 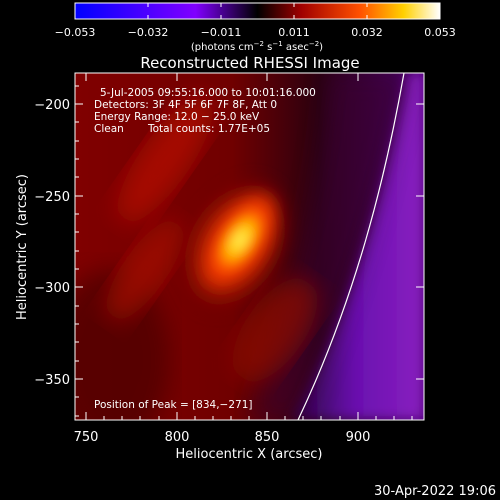 What do you see at coordinates (22, 247) in the screenshot?
I see `y-axis-label: Heliocentric Y (arcsec)` at bounding box center [22, 247].